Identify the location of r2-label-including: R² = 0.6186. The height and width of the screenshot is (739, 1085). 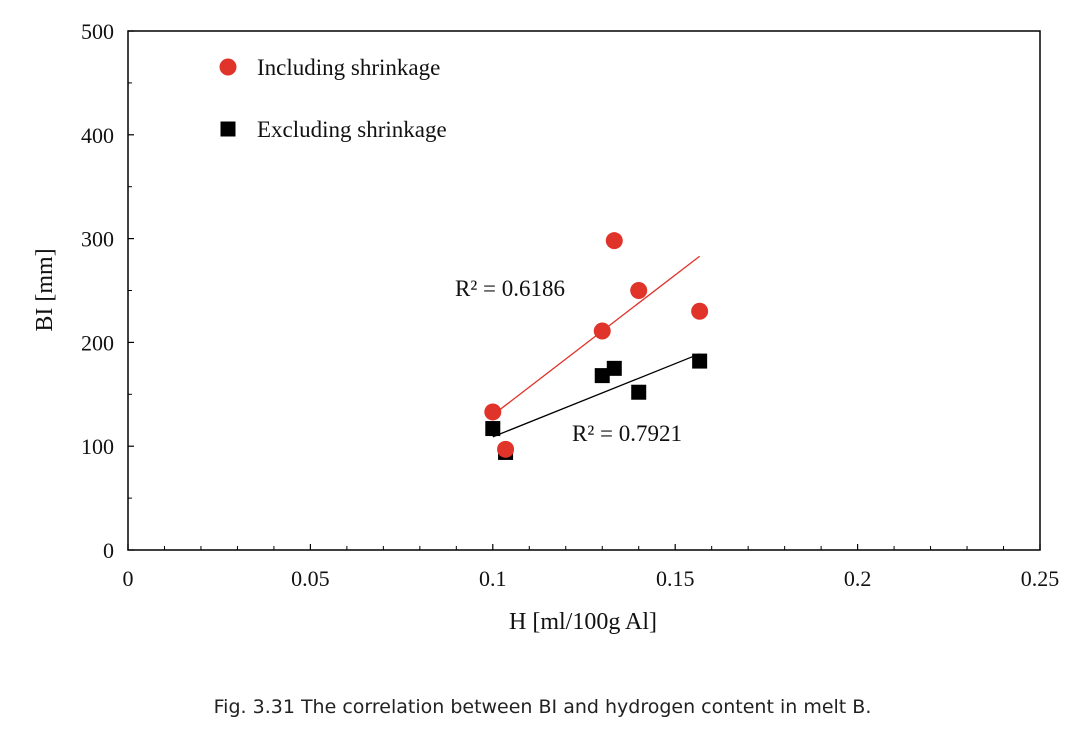
(510, 288).